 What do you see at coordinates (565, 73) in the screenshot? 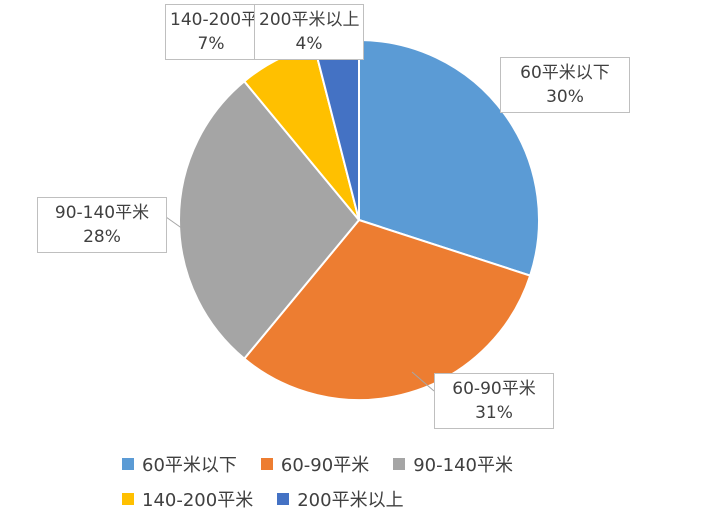
I see `data-label-category: 60平米以下` at bounding box center [565, 73].